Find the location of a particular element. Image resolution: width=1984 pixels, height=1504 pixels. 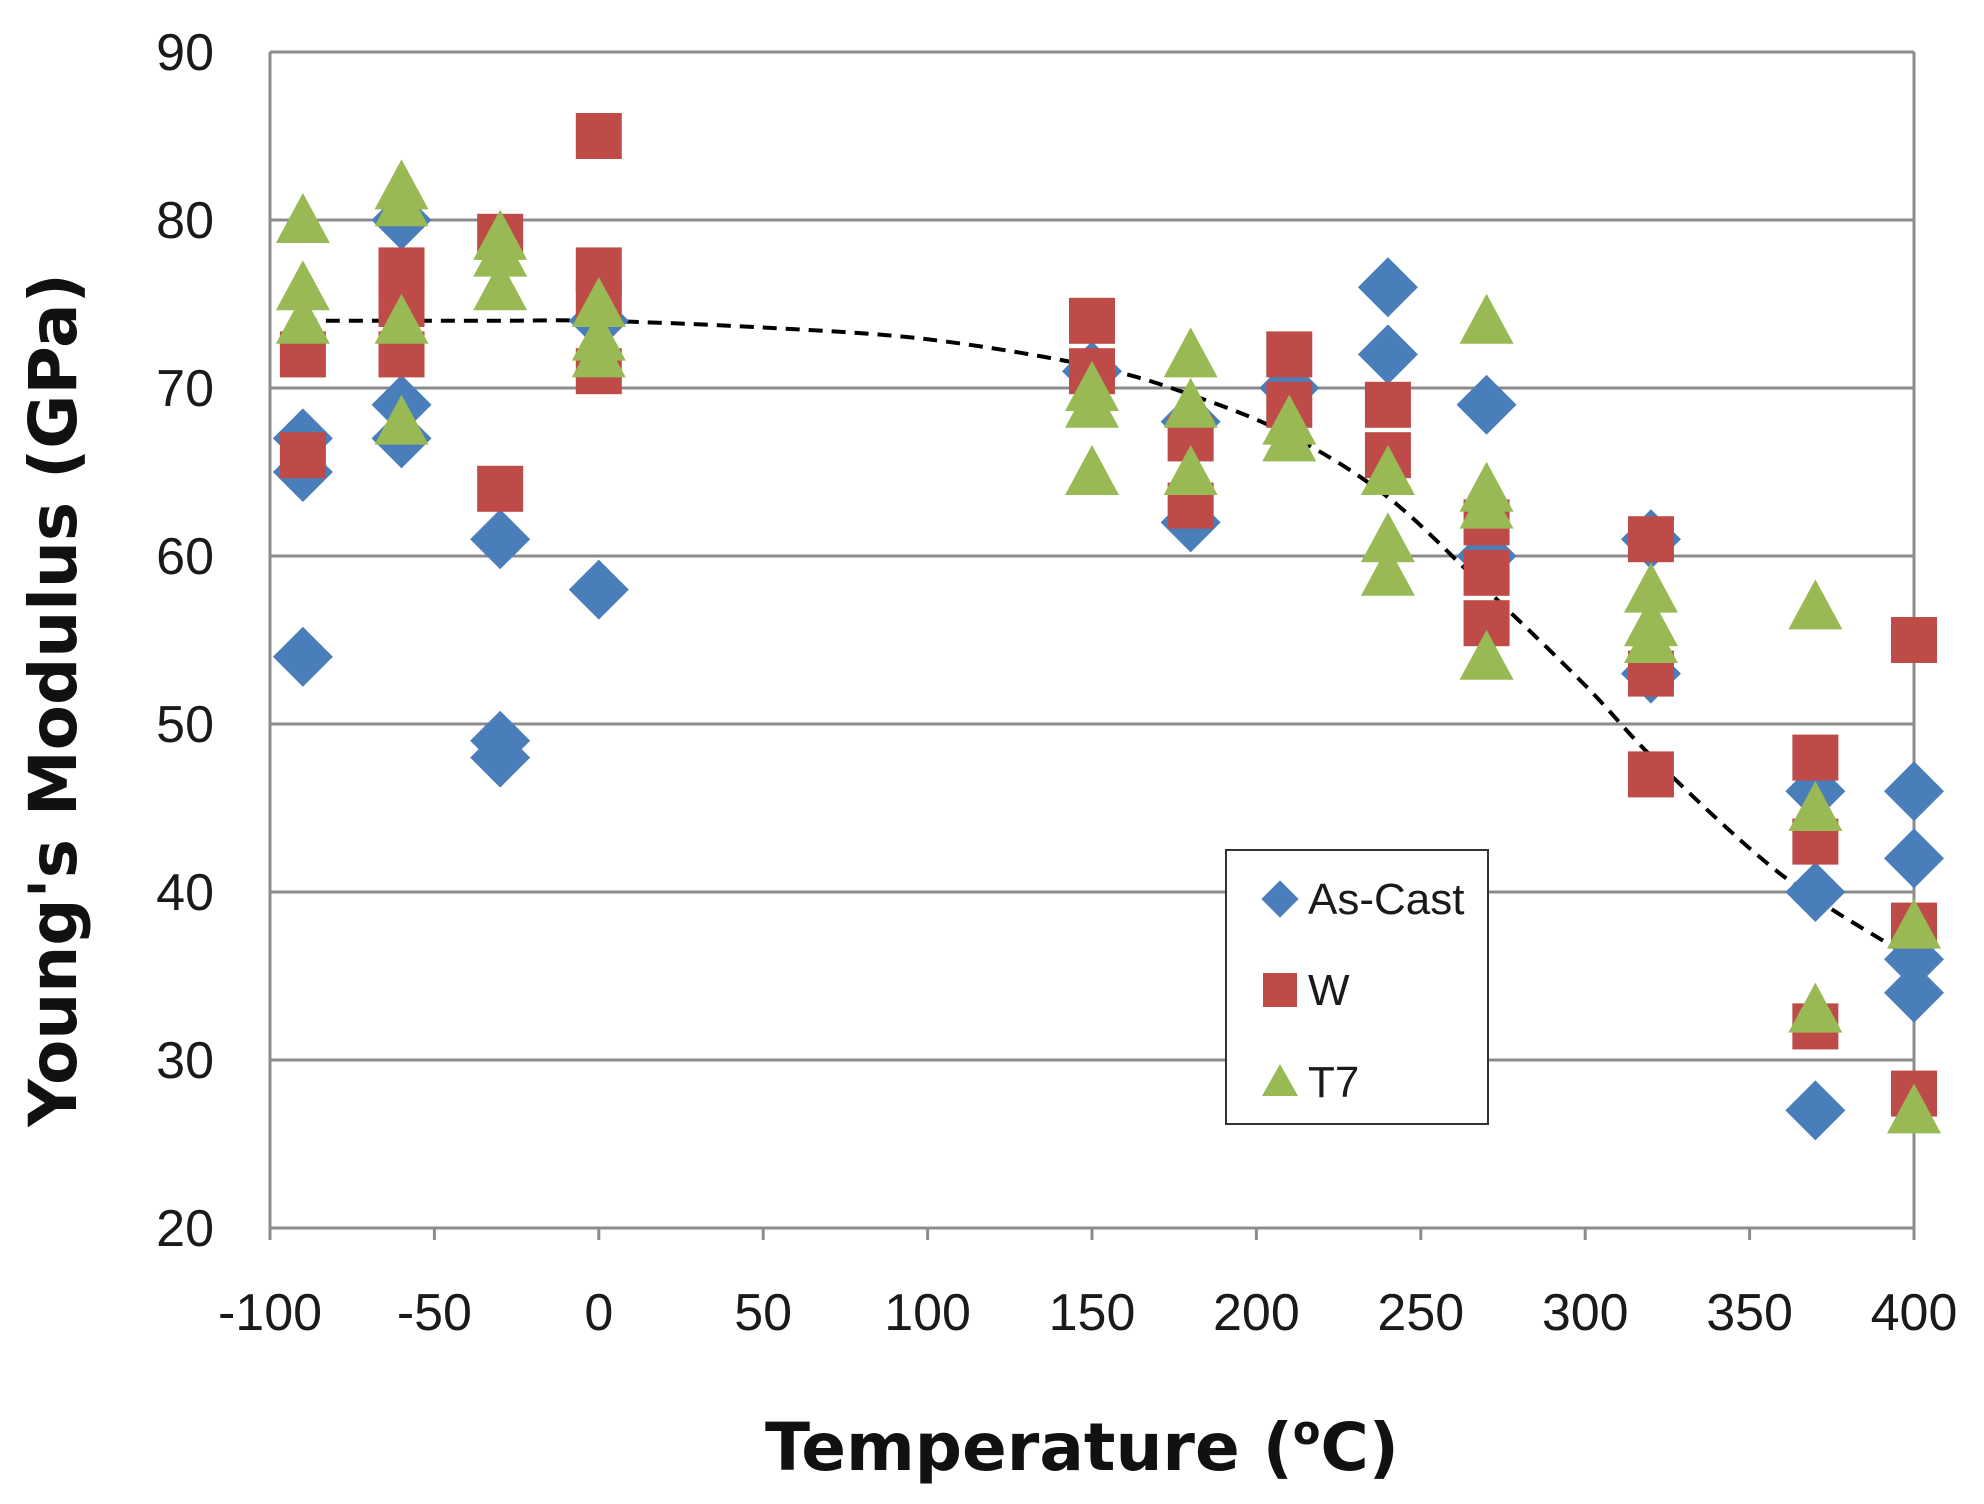

y-tick-label-20: 20 is located at coordinates (185, 1229).